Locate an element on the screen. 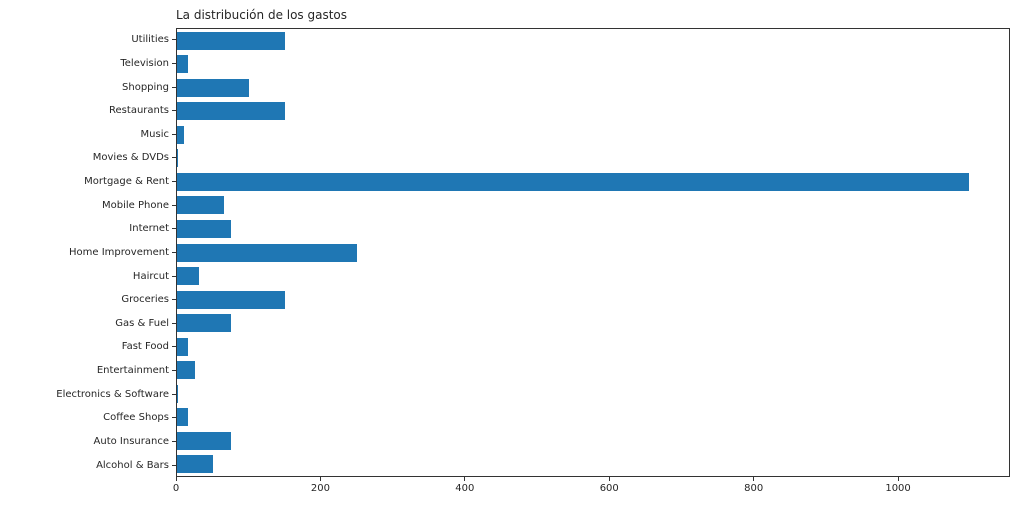 This screenshot has height=507, width=1024. y-axis-label: Haircut is located at coordinates (150, 276).